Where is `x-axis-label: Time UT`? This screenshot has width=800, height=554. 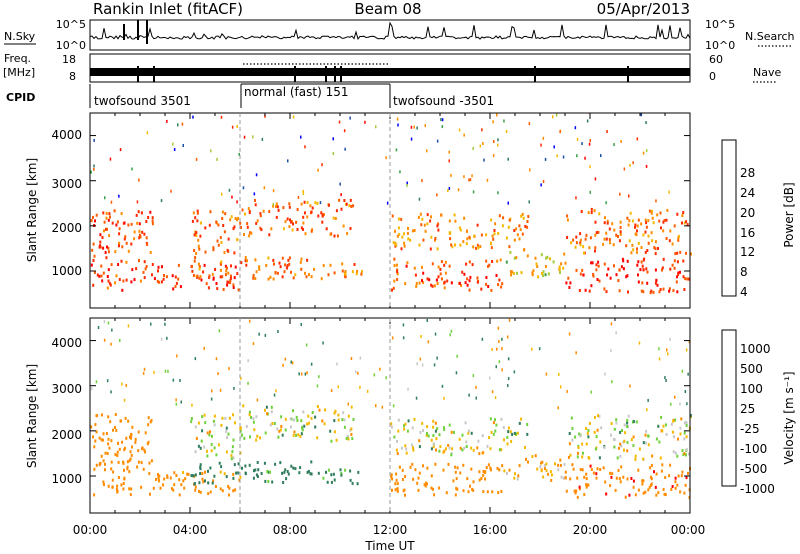 x-axis-label: Time UT is located at coordinates (389, 546).